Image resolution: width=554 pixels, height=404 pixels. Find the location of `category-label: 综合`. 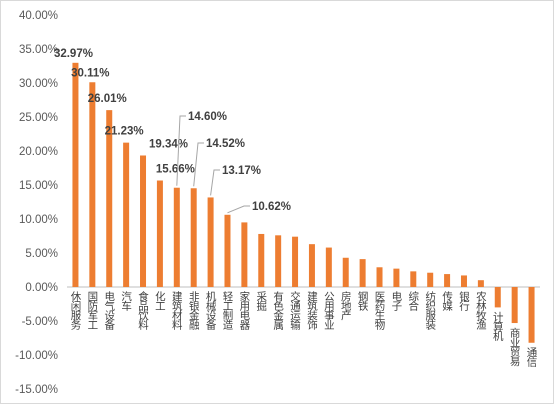

category-label: 综合 is located at coordinates (413, 301).